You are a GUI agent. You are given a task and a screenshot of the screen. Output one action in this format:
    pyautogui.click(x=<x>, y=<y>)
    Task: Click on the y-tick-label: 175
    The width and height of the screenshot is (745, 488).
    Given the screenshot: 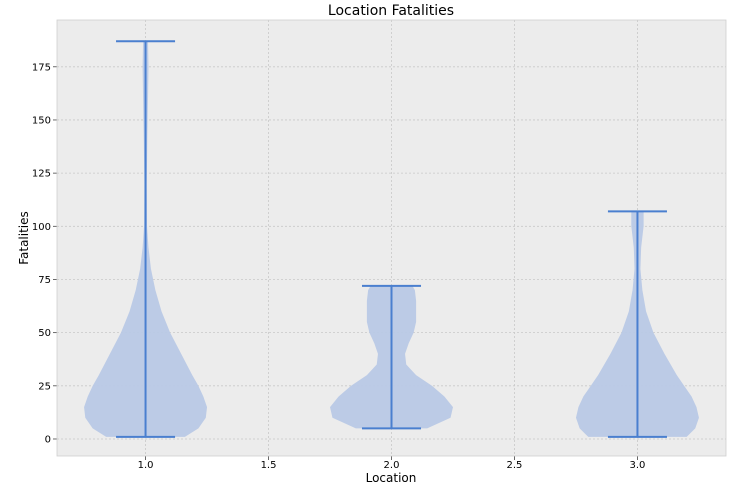 What is the action you would take?
    pyautogui.click(x=41, y=67)
    